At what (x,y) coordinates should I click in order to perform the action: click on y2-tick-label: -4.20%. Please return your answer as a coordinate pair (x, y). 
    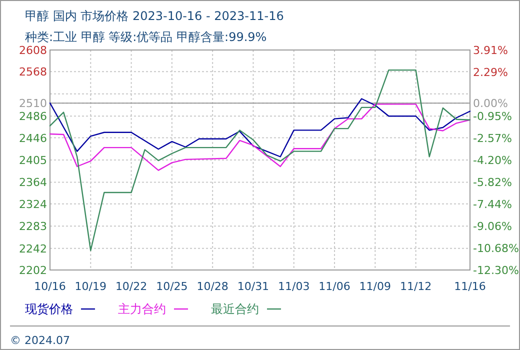
    Looking at the image, I should click on (492, 161).